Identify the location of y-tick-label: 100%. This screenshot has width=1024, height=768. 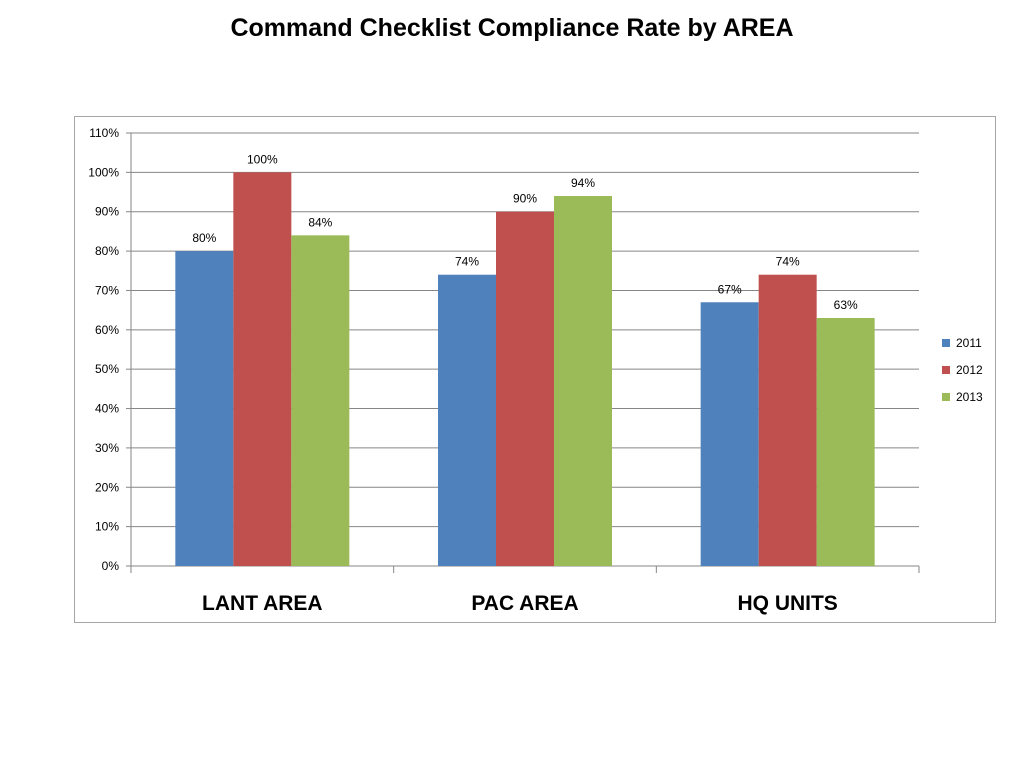
(103, 172).